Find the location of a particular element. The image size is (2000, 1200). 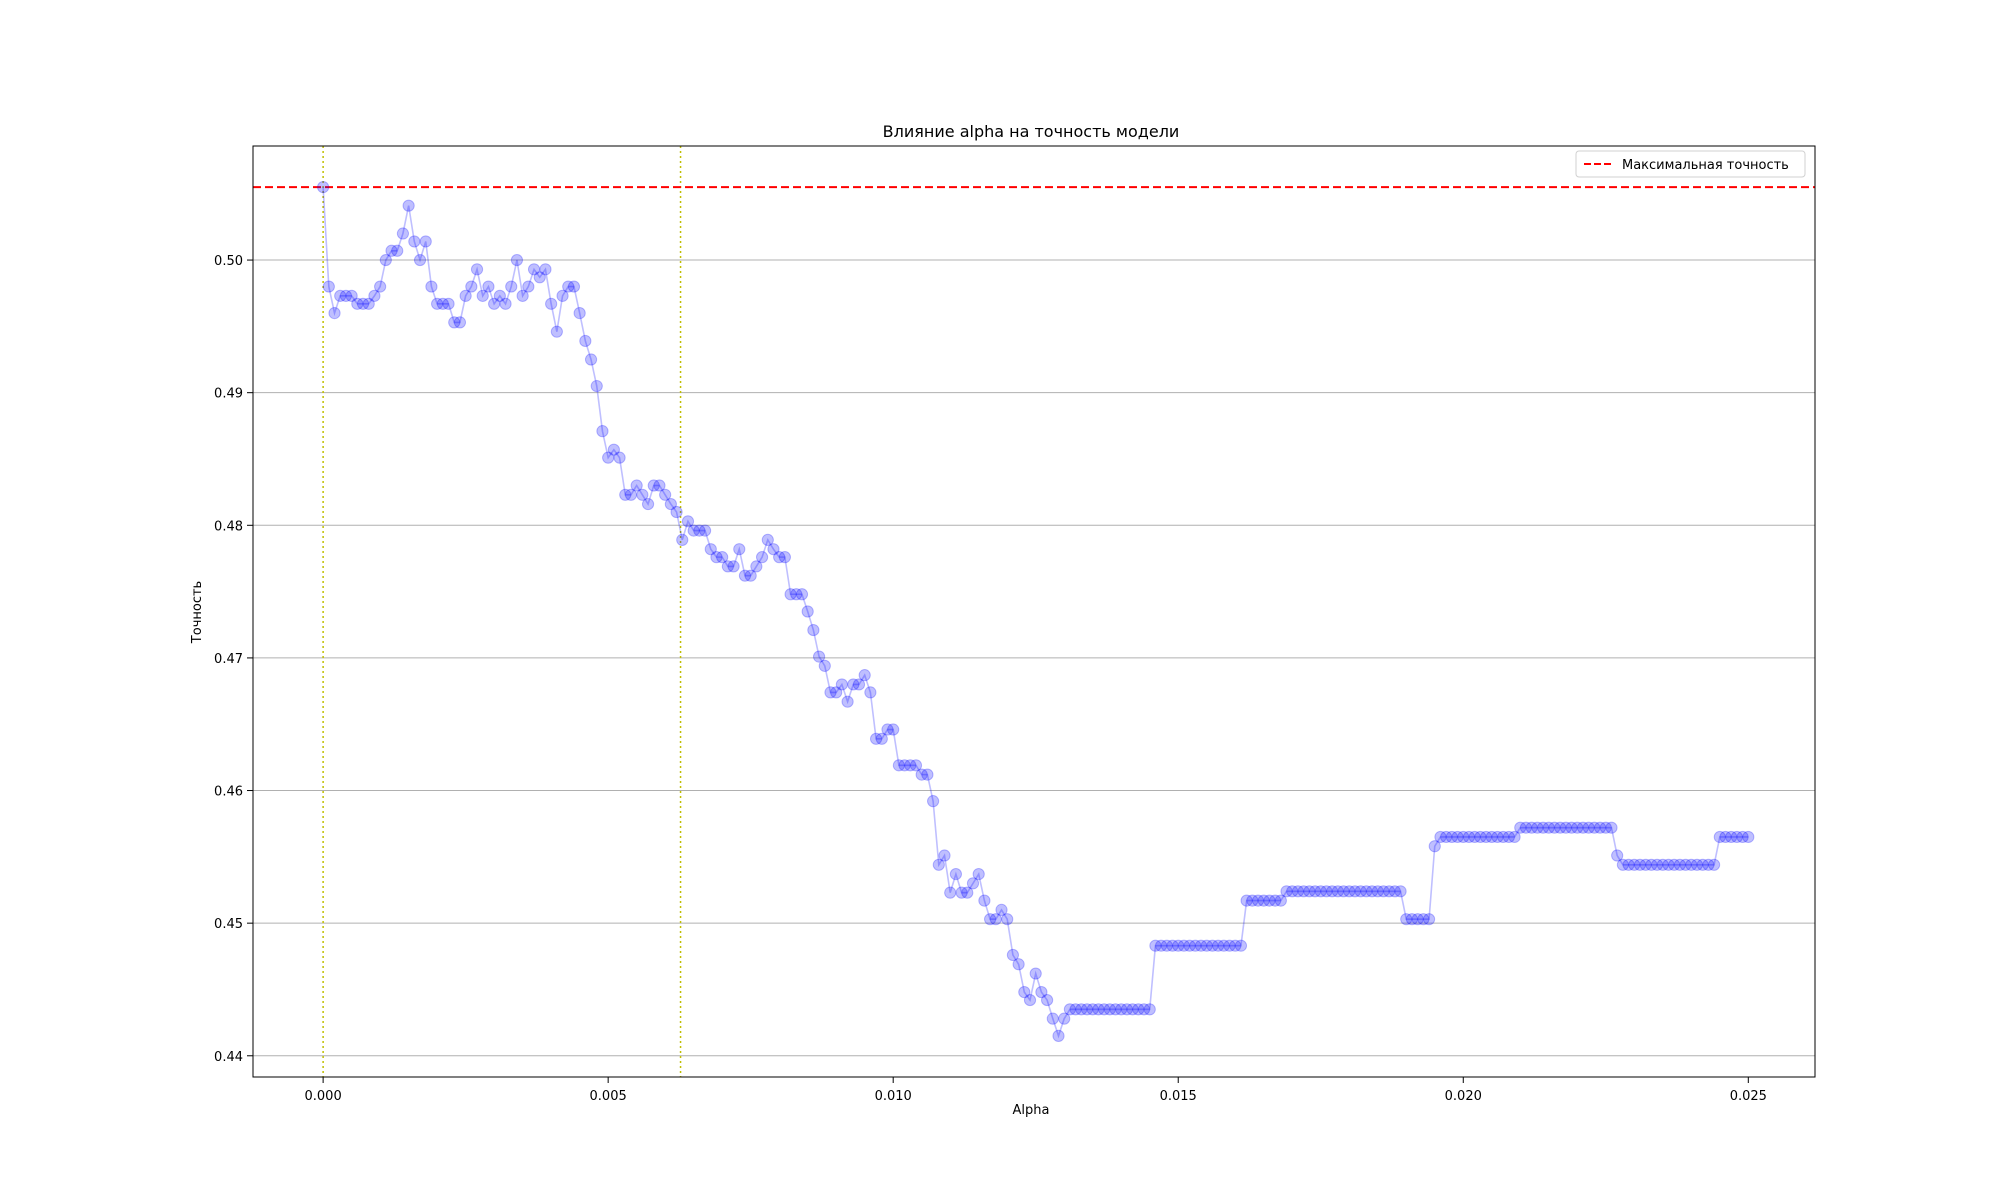

legend-box is located at coordinates (1690, 164).